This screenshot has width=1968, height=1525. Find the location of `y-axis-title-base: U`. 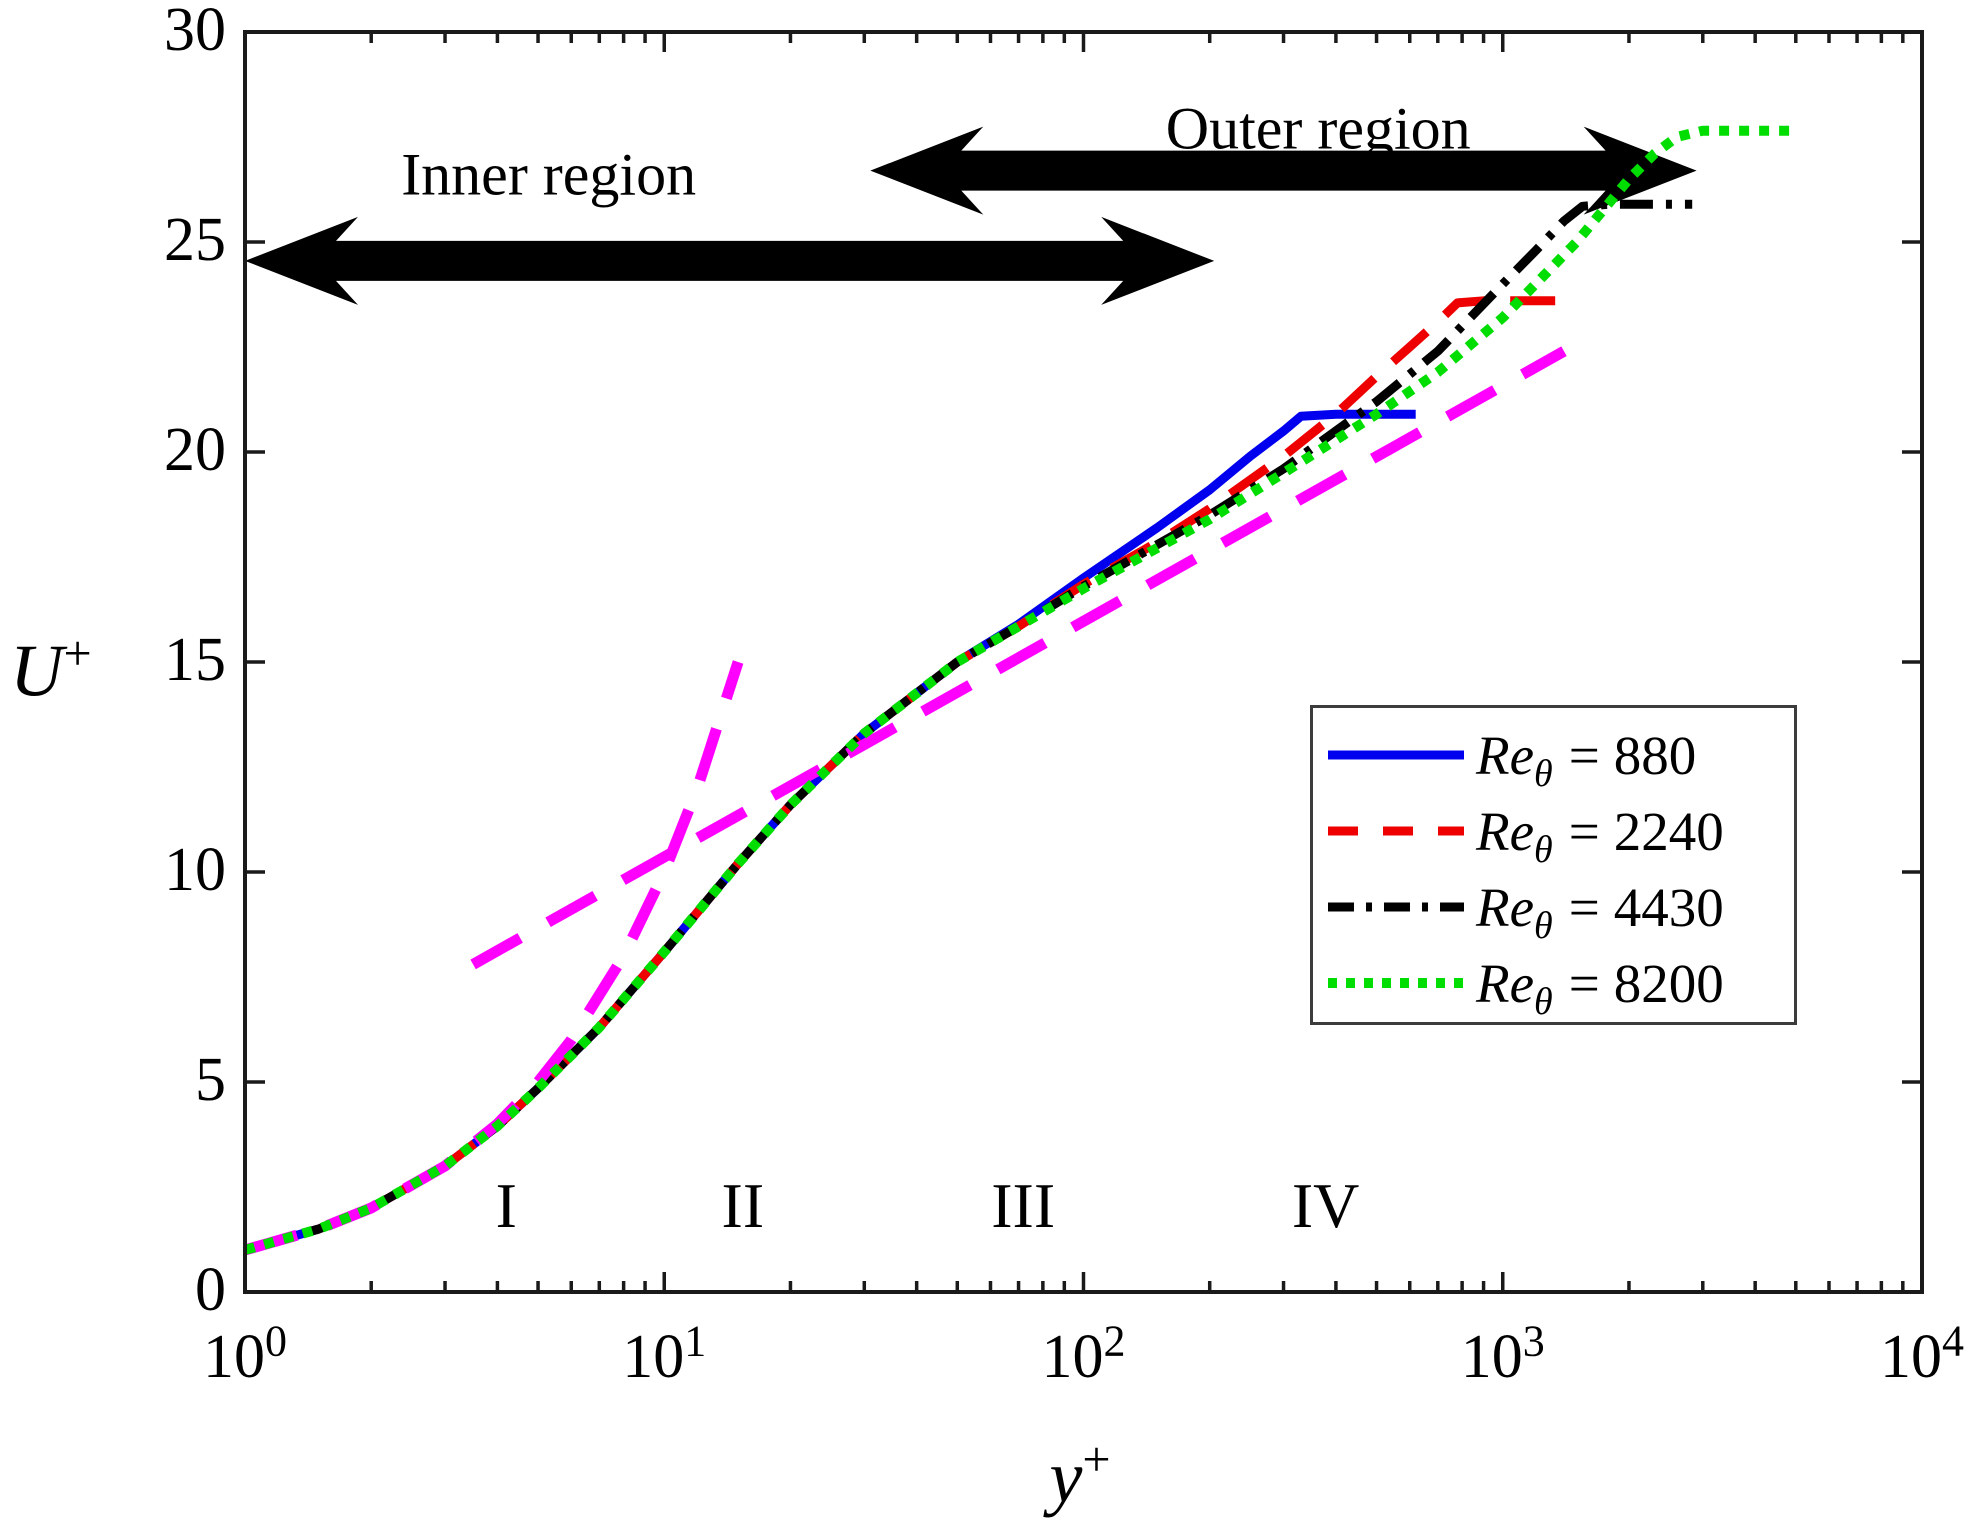

y-axis-title-base: U is located at coordinates (37, 671).